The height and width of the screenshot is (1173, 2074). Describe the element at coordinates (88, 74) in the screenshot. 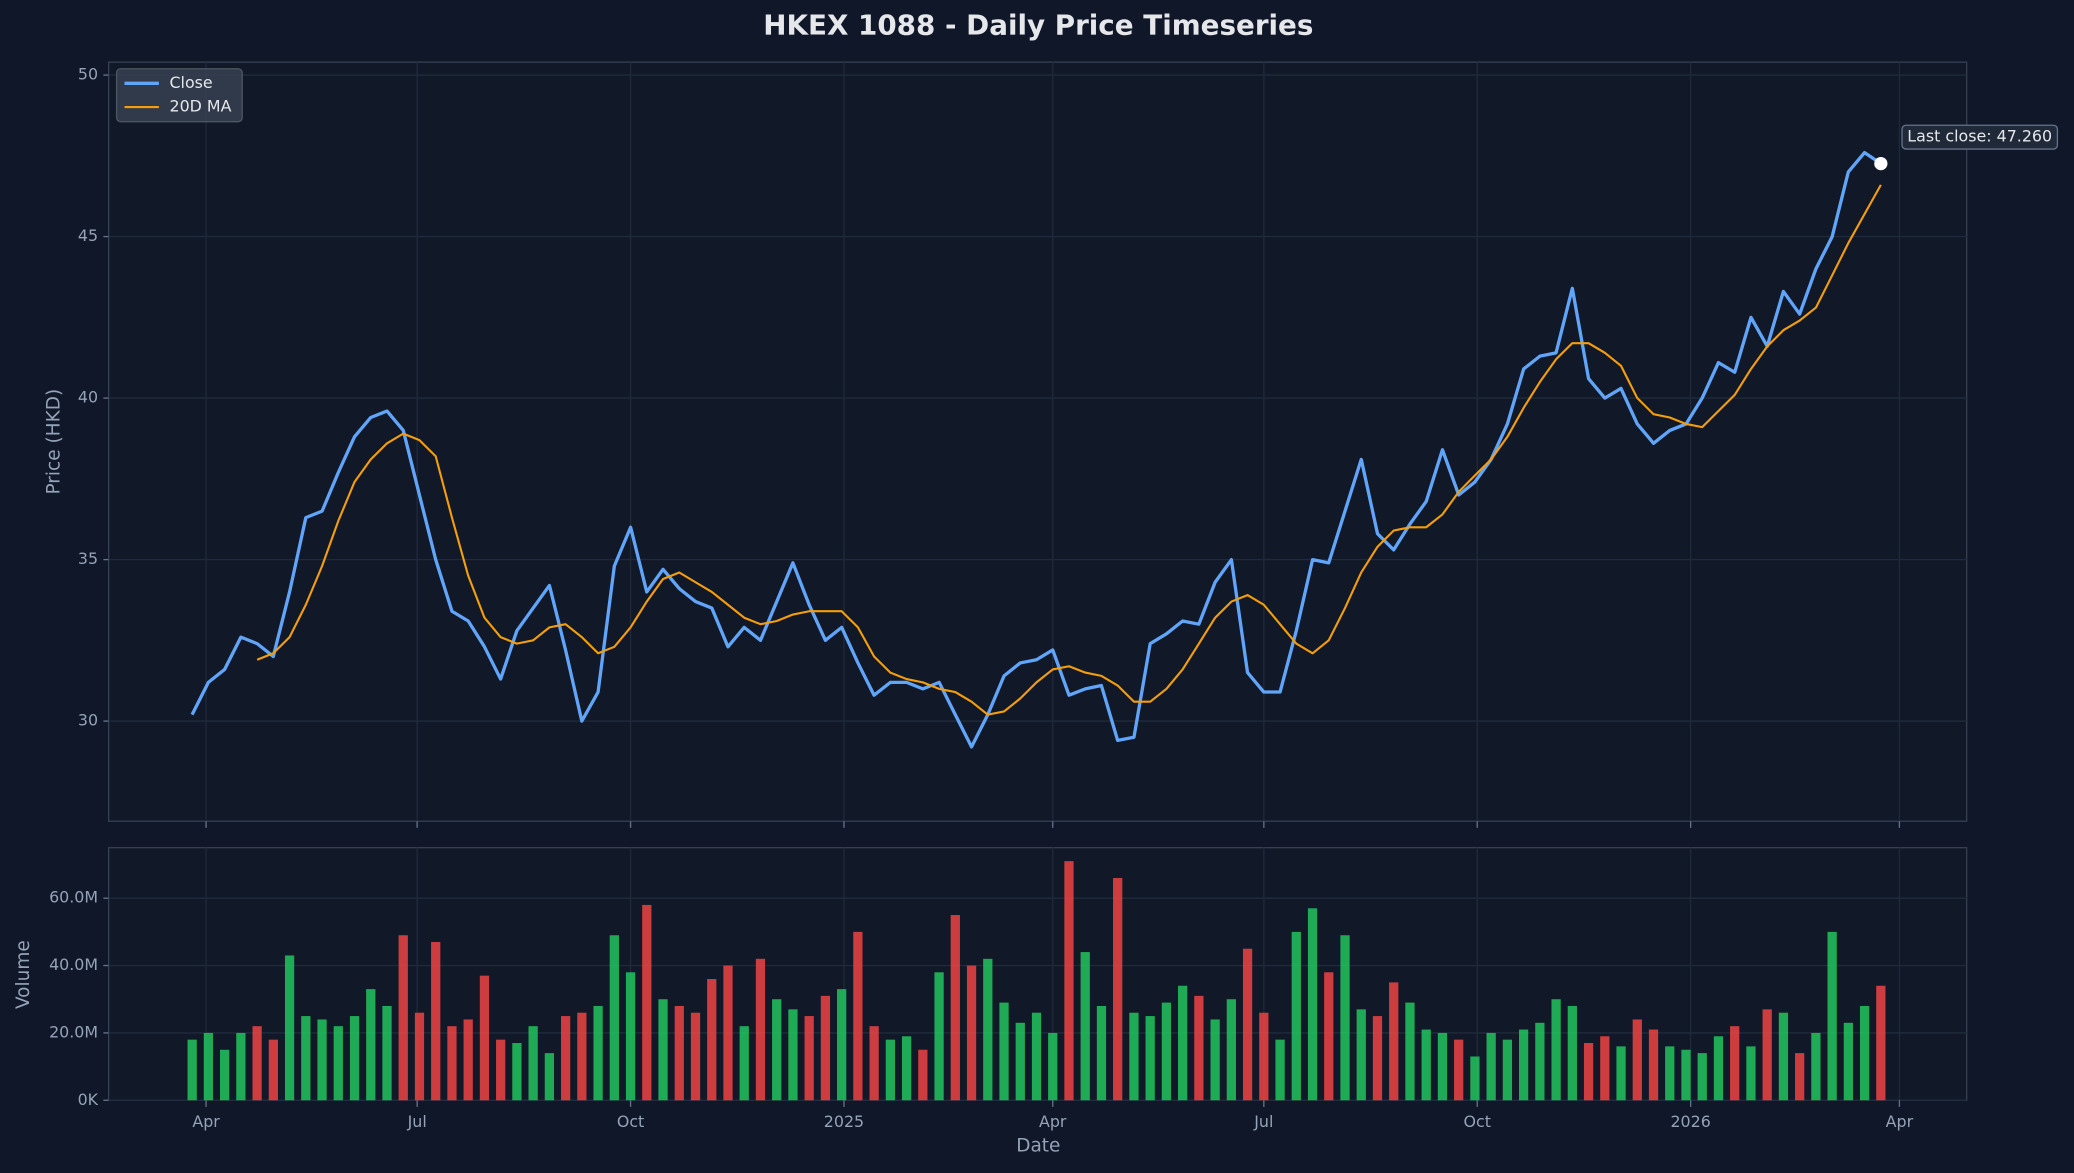

I see `y-tick-label: 50` at that location.